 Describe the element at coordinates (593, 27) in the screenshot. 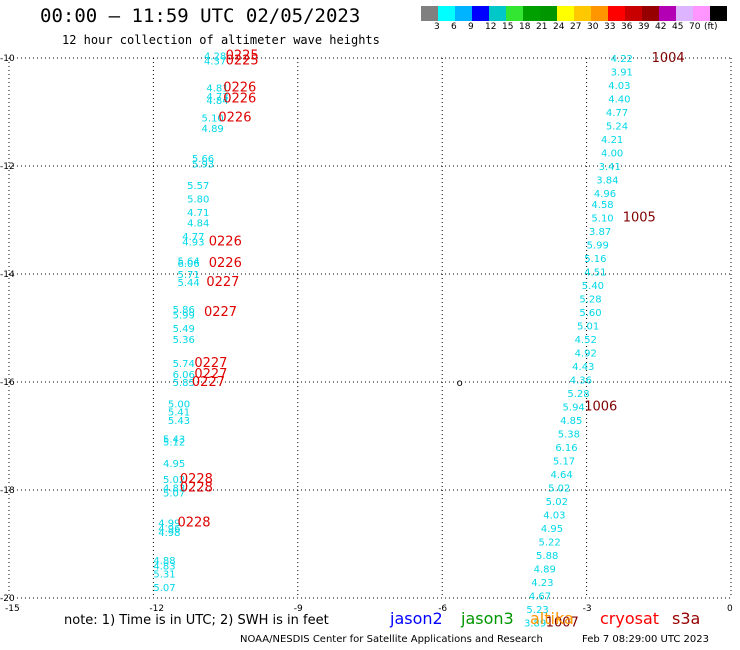

I see `scale-label: 30` at that location.